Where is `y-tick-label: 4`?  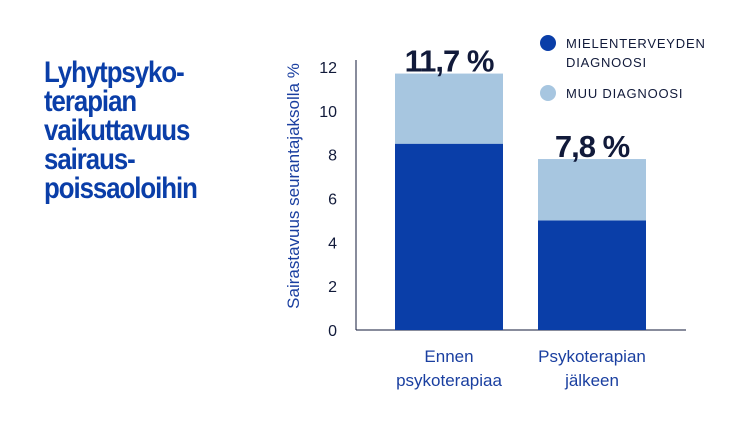
y-tick-label: 4 is located at coordinates (332, 243).